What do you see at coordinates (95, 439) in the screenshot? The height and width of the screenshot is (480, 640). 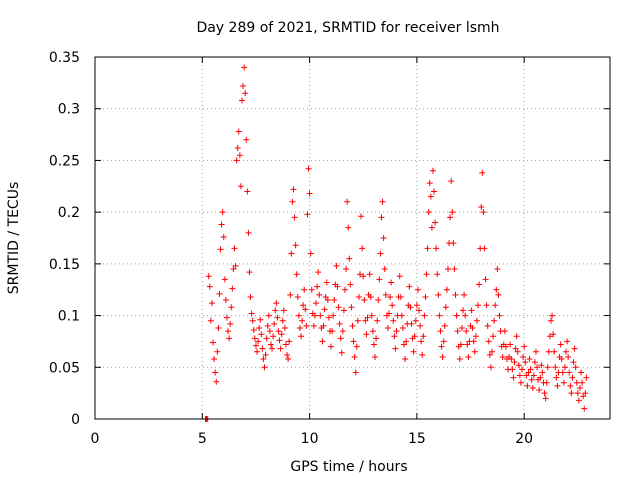 I see `x-tick-label: 0` at bounding box center [95, 439].